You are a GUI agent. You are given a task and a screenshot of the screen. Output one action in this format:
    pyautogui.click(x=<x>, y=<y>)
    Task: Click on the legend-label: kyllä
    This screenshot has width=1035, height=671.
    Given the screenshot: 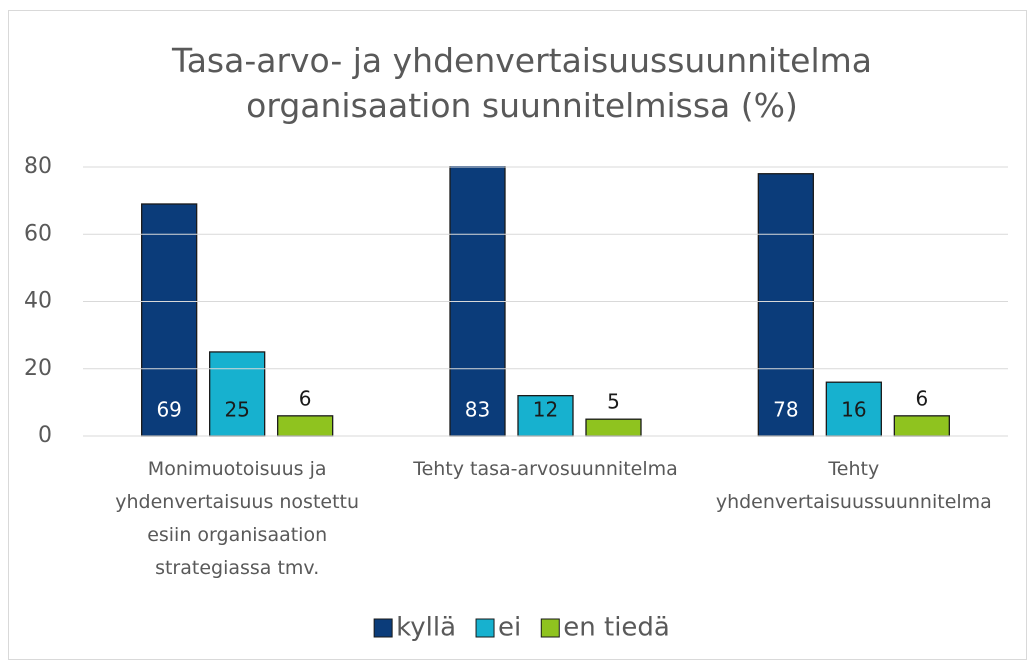 What is the action you would take?
    pyautogui.click(x=426, y=628)
    